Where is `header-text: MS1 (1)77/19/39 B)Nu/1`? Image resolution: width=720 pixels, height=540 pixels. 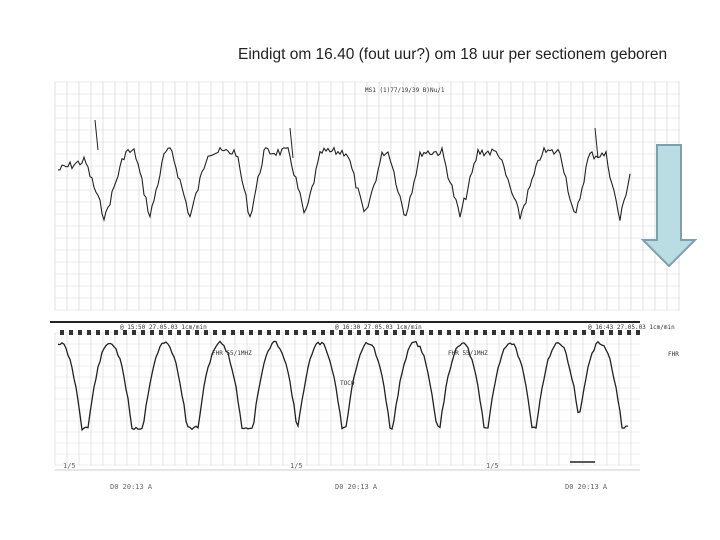 header-text: MS1 (1)77/19/39 B)Nu/1 is located at coordinates (405, 90).